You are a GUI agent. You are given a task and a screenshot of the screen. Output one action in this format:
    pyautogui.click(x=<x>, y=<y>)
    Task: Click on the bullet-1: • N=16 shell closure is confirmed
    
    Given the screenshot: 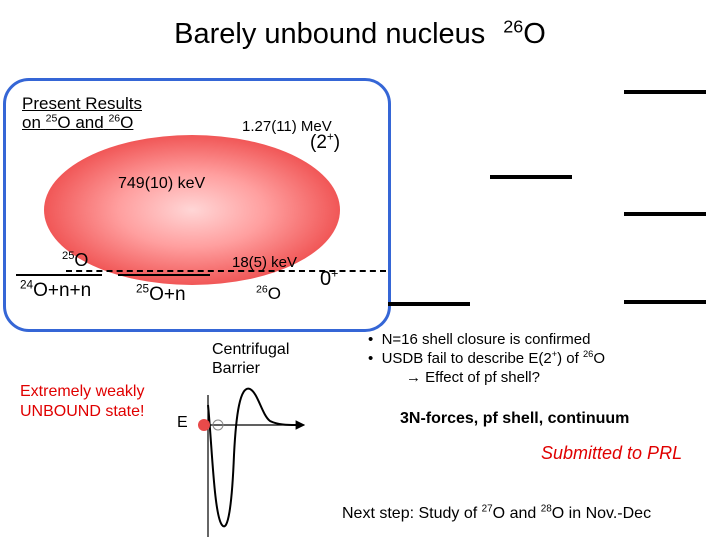 What is the action you would take?
    pyautogui.click(x=479, y=339)
    